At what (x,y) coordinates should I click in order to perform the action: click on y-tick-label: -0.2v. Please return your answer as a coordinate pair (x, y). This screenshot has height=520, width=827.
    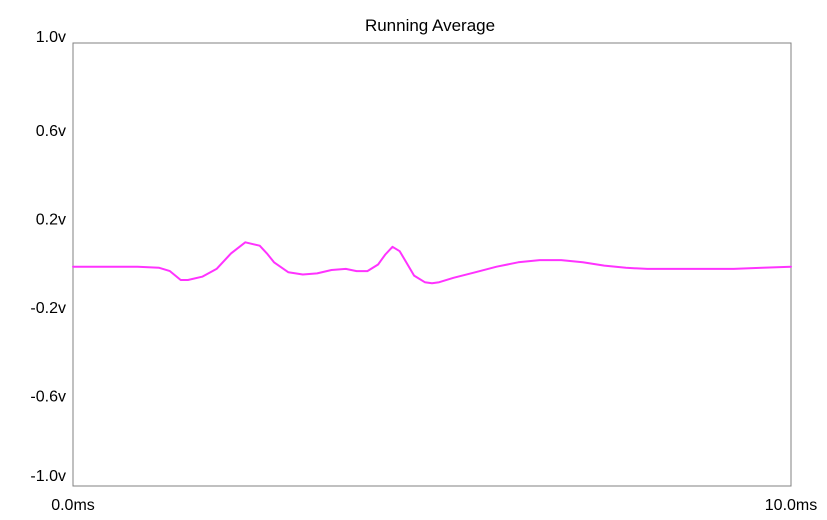
    Looking at the image, I should click on (48, 308).